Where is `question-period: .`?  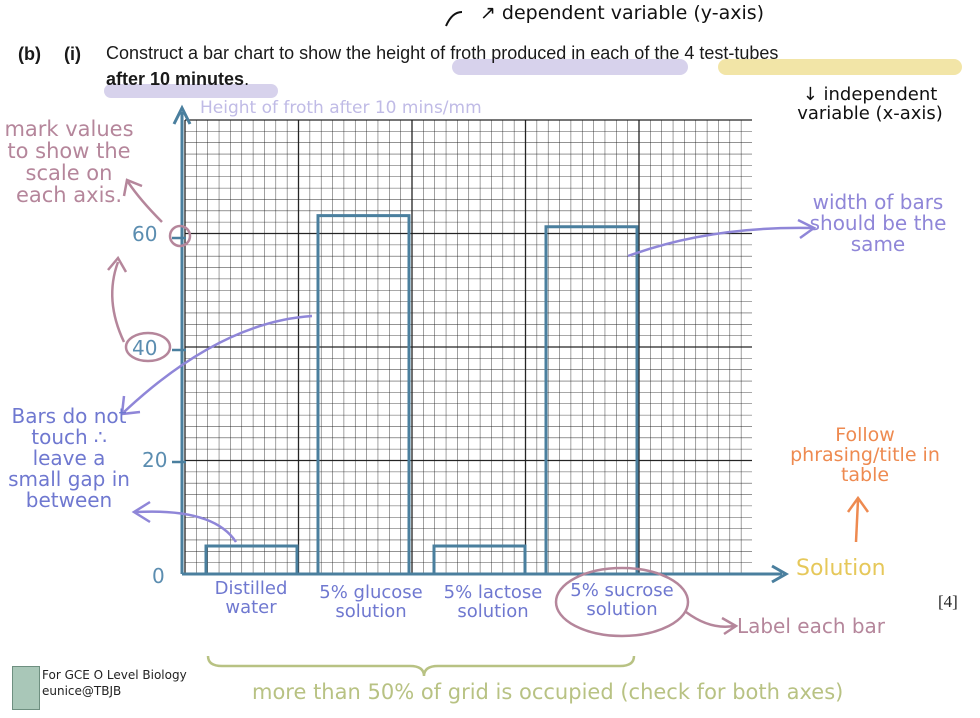 question-period: . is located at coordinates (247, 79).